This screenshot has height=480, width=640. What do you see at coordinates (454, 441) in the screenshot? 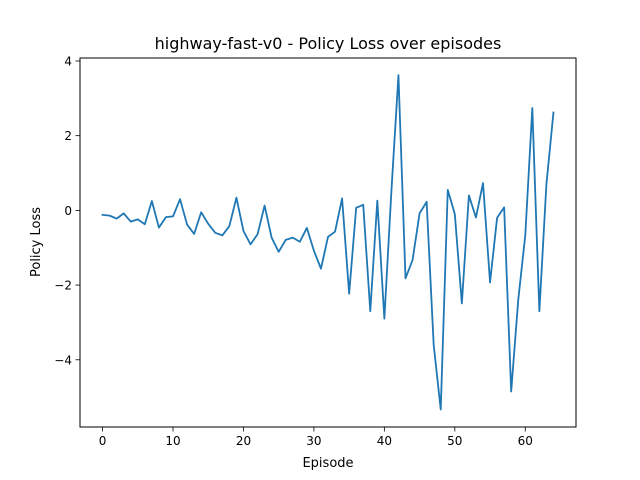
I see `x-tick-label: 50` at bounding box center [454, 441].